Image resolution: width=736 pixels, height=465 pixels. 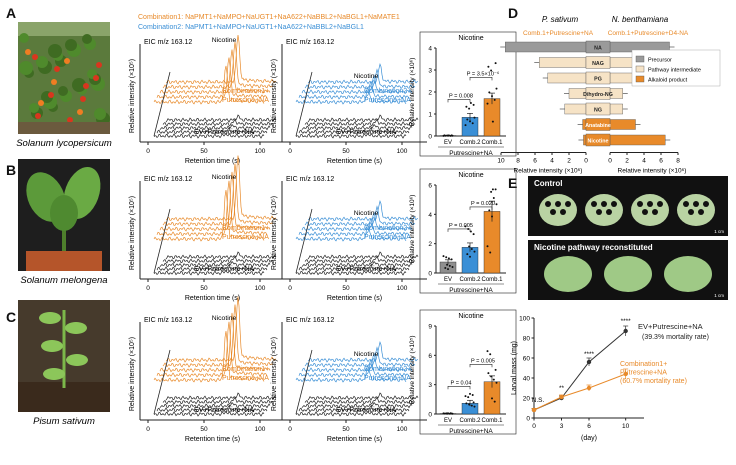 What do you see at coordinates (430, 215) in the screenshot?
I see `bar-y-tick-label: 4` at bounding box center [430, 215].